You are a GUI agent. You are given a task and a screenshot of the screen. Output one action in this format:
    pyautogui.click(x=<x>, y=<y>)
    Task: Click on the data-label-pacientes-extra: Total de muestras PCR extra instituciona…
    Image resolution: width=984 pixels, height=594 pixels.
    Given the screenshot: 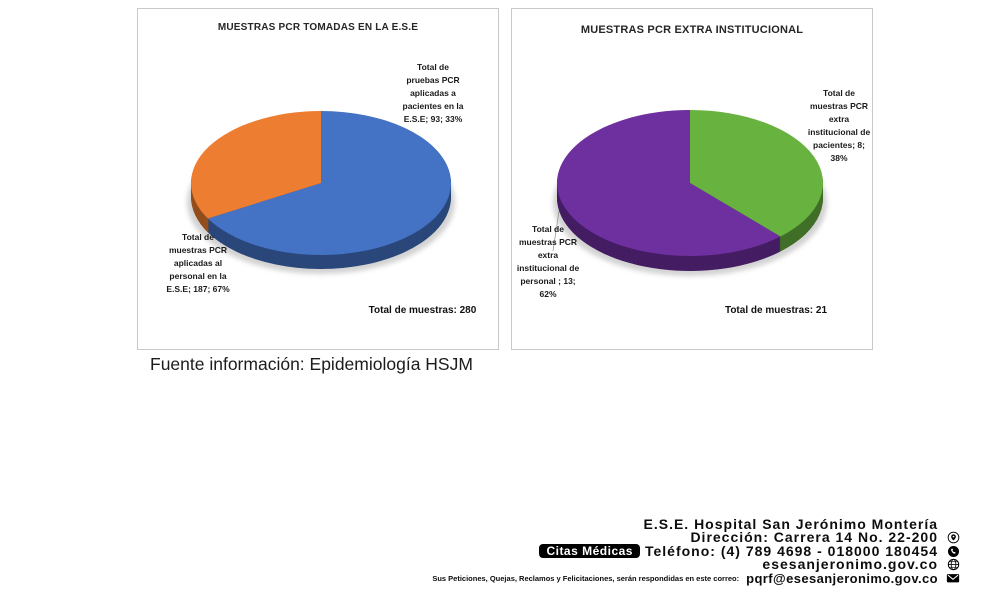 What is the action you would take?
    pyautogui.click(x=839, y=125)
    